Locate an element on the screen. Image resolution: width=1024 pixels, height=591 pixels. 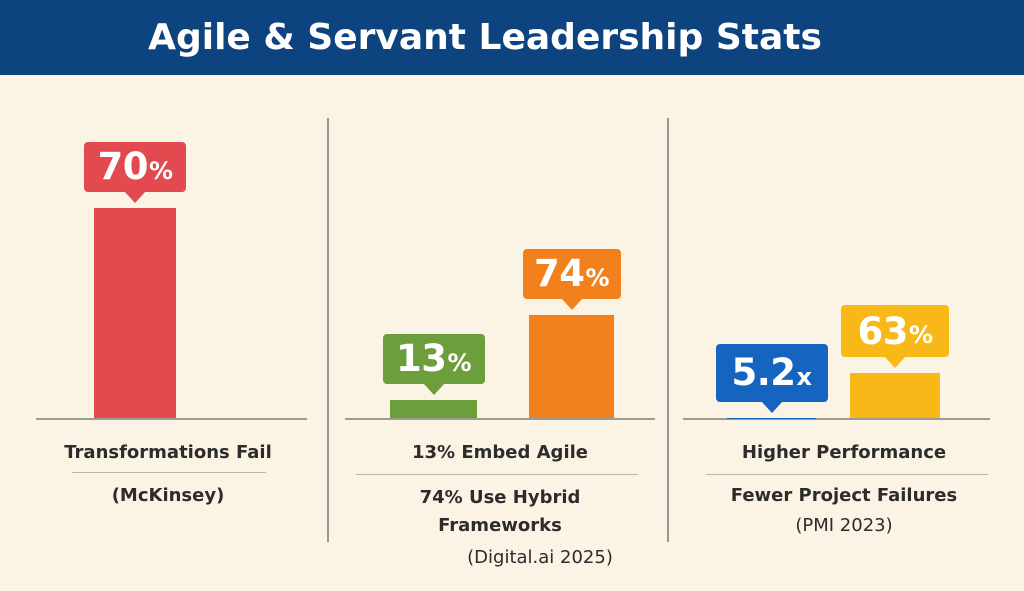
callout-74-percent: 74% is located at coordinates (571, 279).